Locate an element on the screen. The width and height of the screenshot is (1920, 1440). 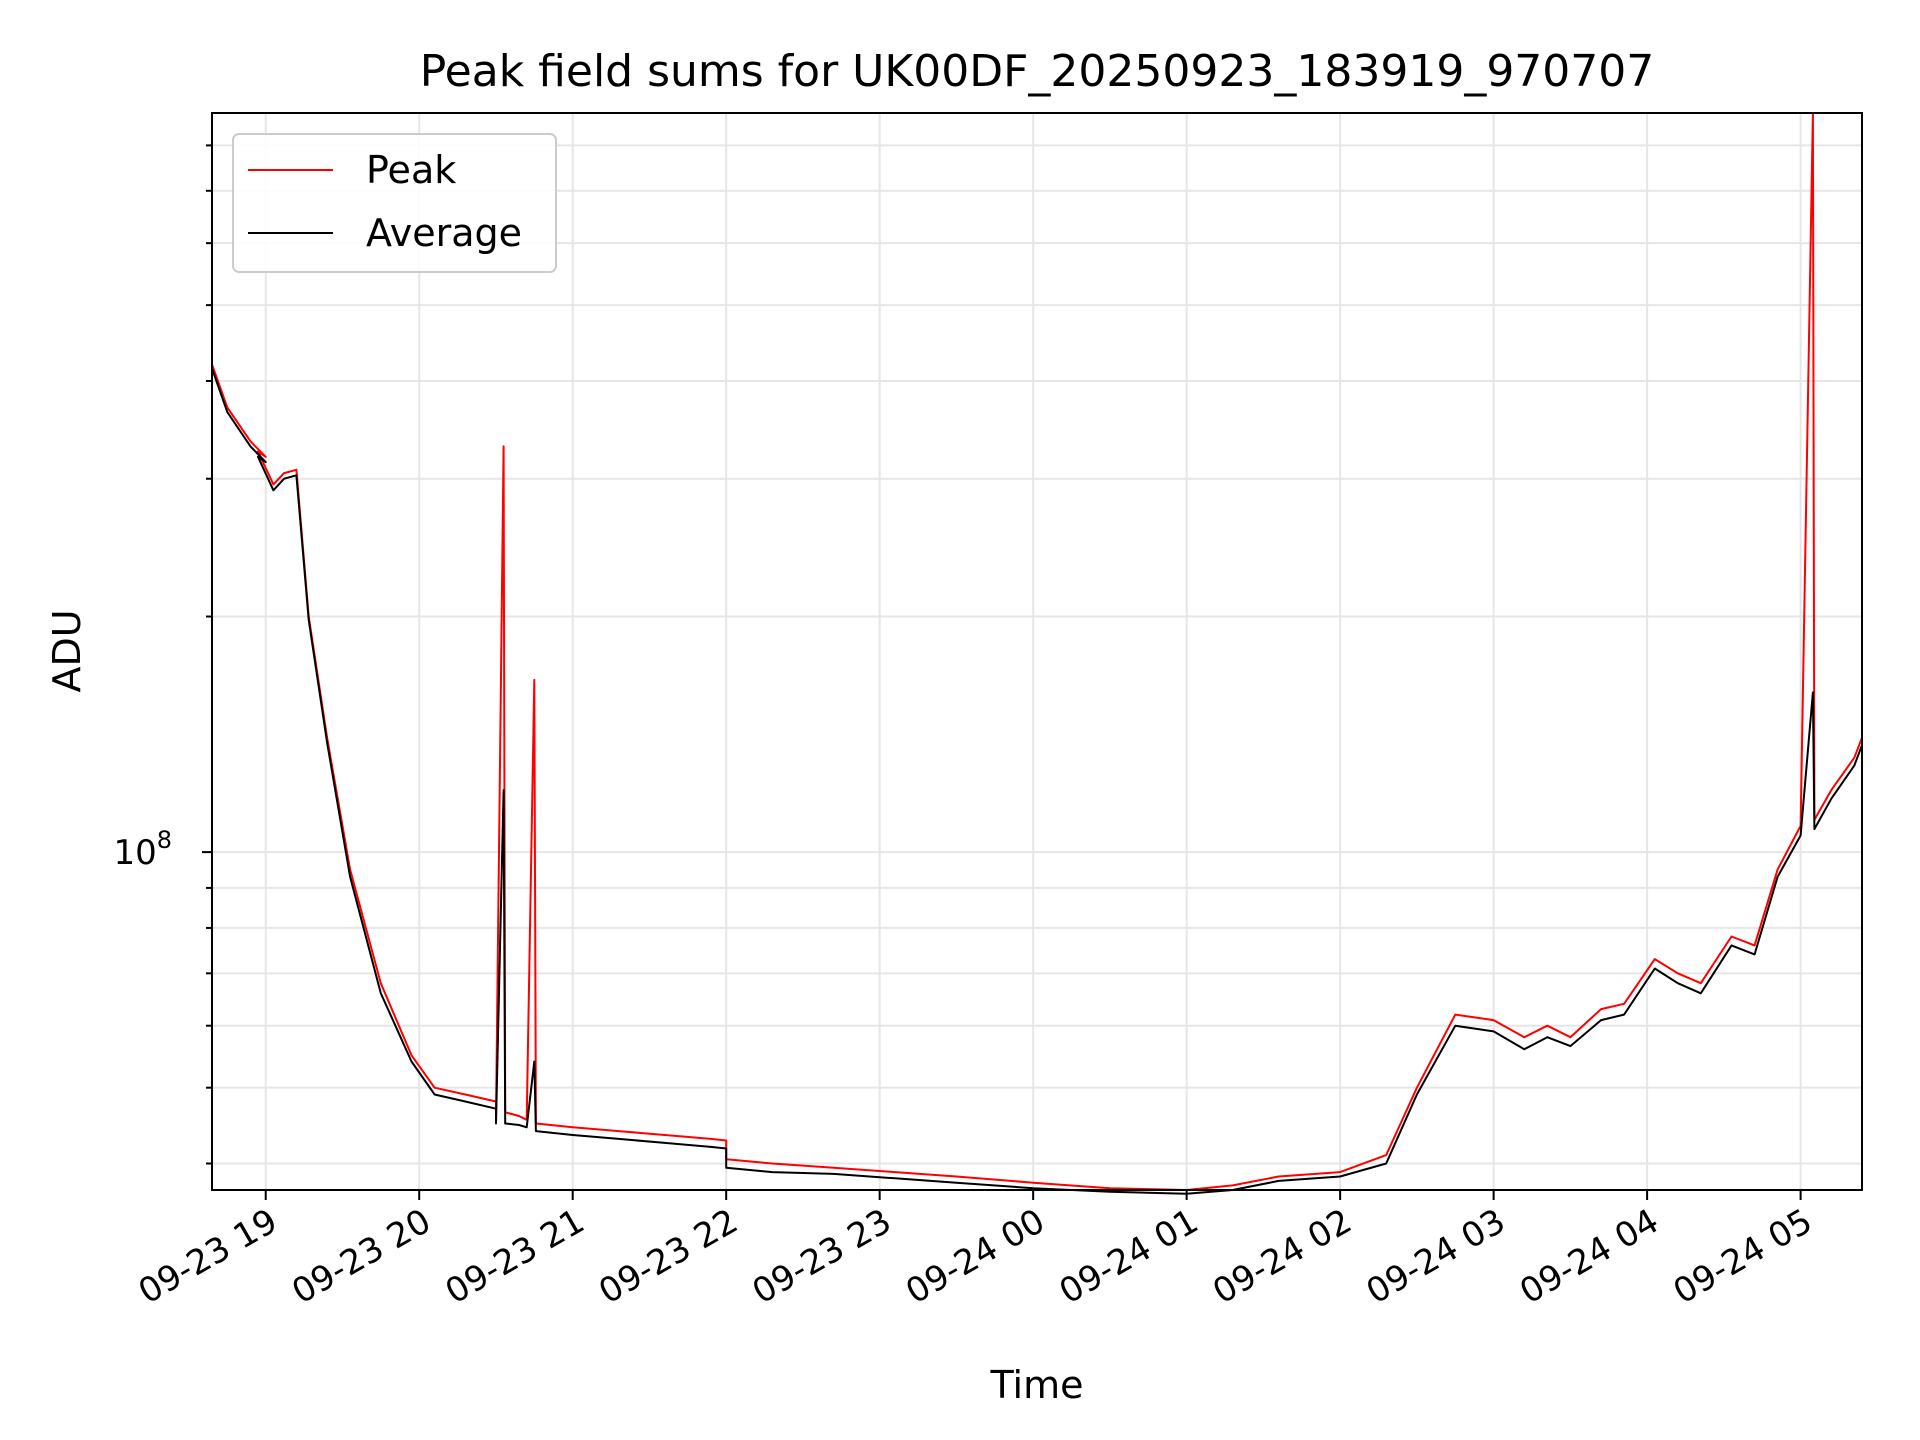
legend-label-average: Average is located at coordinates (444, 233).